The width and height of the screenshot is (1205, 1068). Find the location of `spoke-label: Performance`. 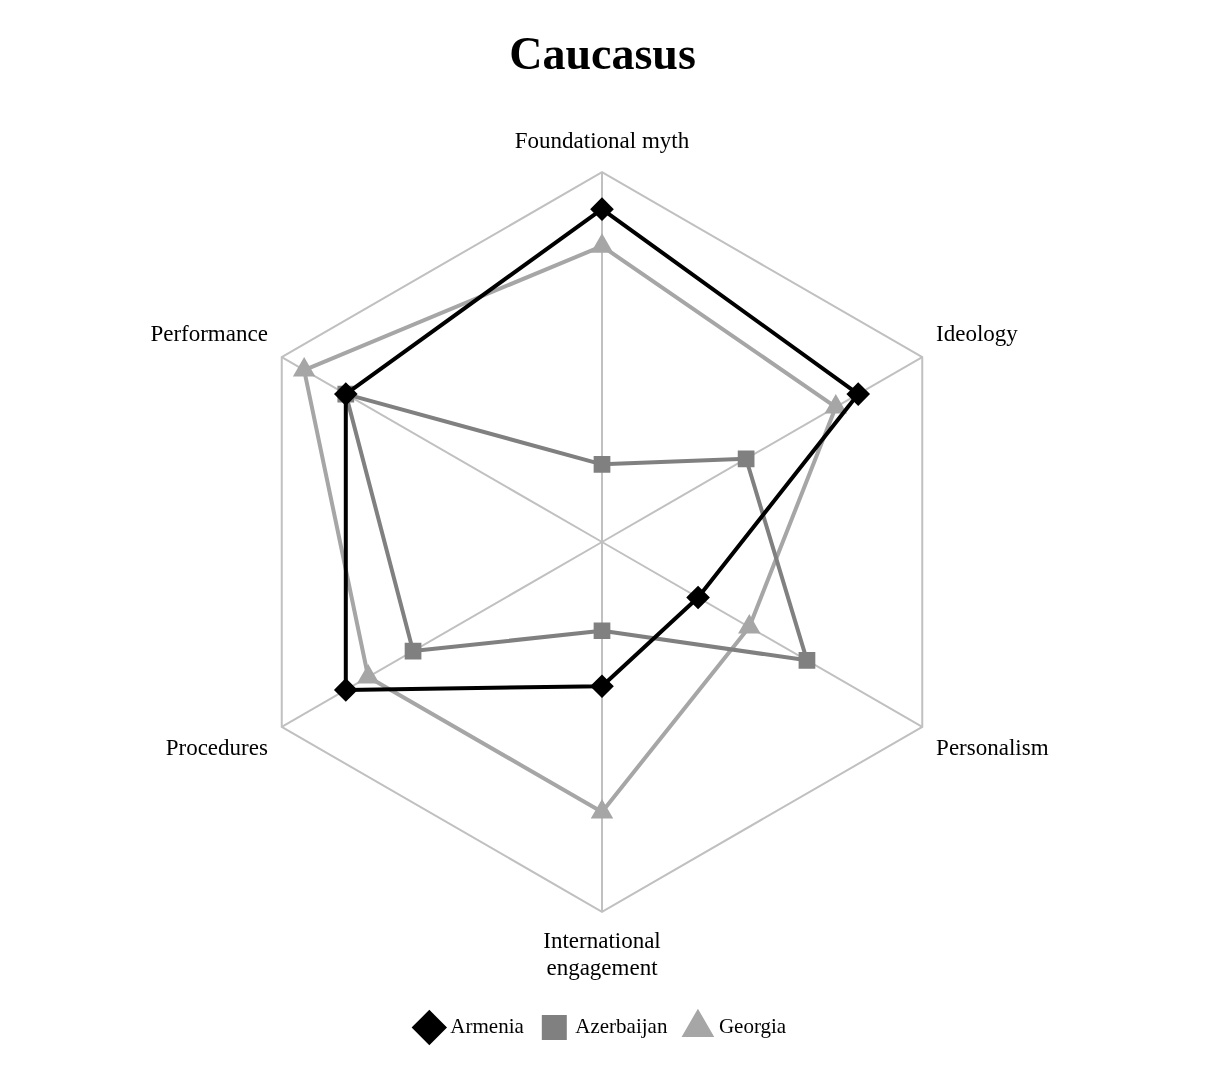

spoke-label: Performance is located at coordinates (209, 334).